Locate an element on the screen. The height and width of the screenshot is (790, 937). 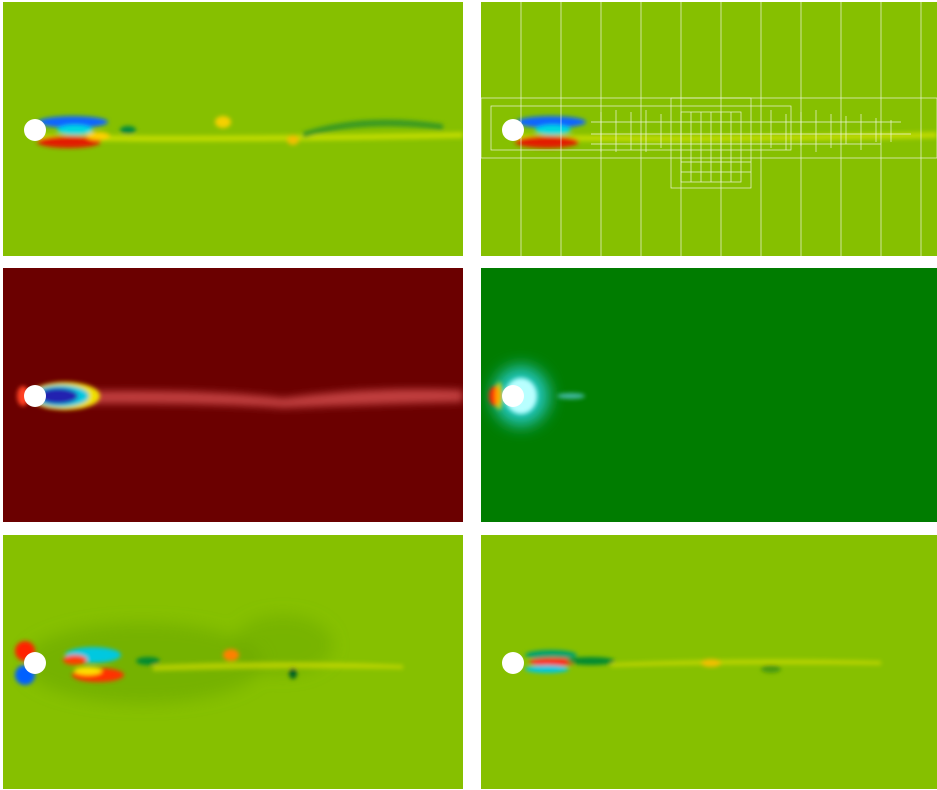
shade is located at coordinates (283, 645).